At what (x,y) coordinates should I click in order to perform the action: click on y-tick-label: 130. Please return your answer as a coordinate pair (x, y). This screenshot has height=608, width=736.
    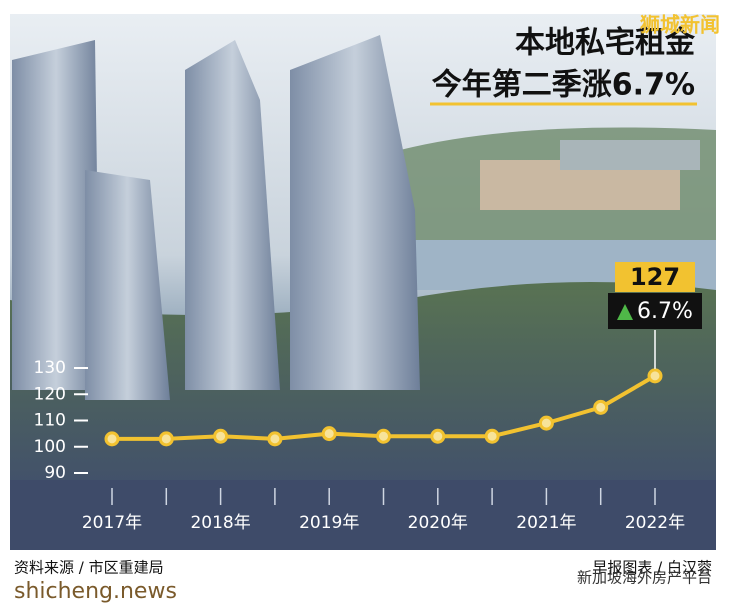
    Looking at the image, I should click on (50, 368).